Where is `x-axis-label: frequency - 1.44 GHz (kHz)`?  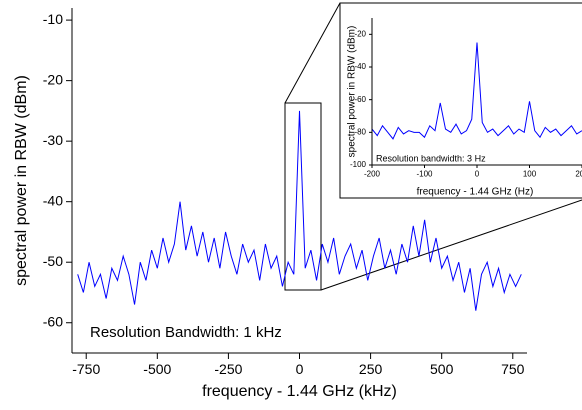
x-axis-label: frequency - 1.44 GHz (kHz) is located at coordinates (299, 391).